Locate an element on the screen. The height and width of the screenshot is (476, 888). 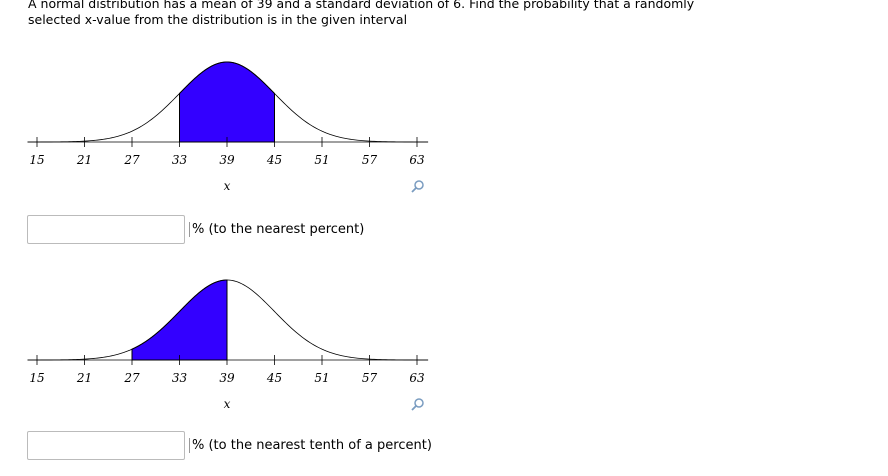
answer-suffix: % (to the nearest percent) is located at coordinates (276, 229).